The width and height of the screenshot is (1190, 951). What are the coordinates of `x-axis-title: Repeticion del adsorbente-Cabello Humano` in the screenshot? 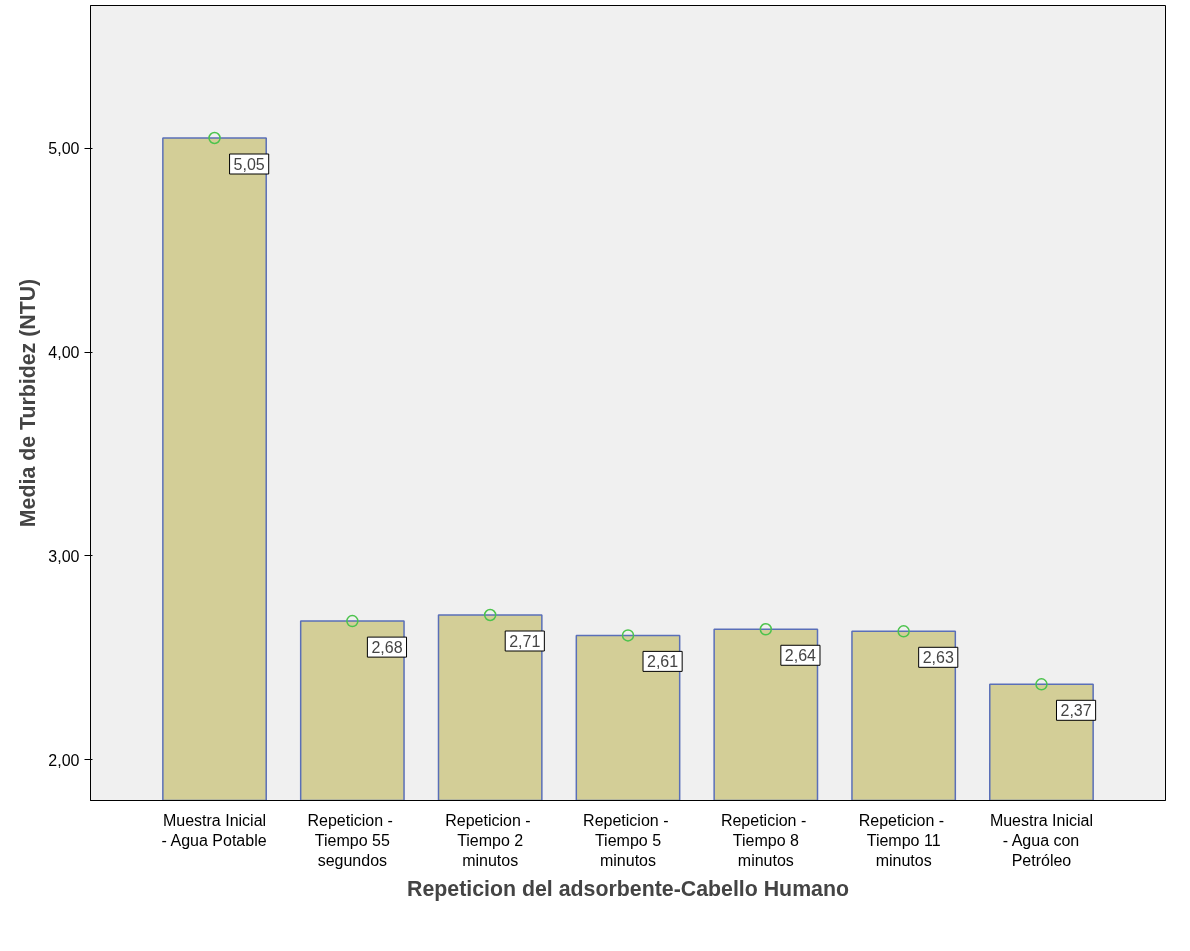 It's located at (628, 889).